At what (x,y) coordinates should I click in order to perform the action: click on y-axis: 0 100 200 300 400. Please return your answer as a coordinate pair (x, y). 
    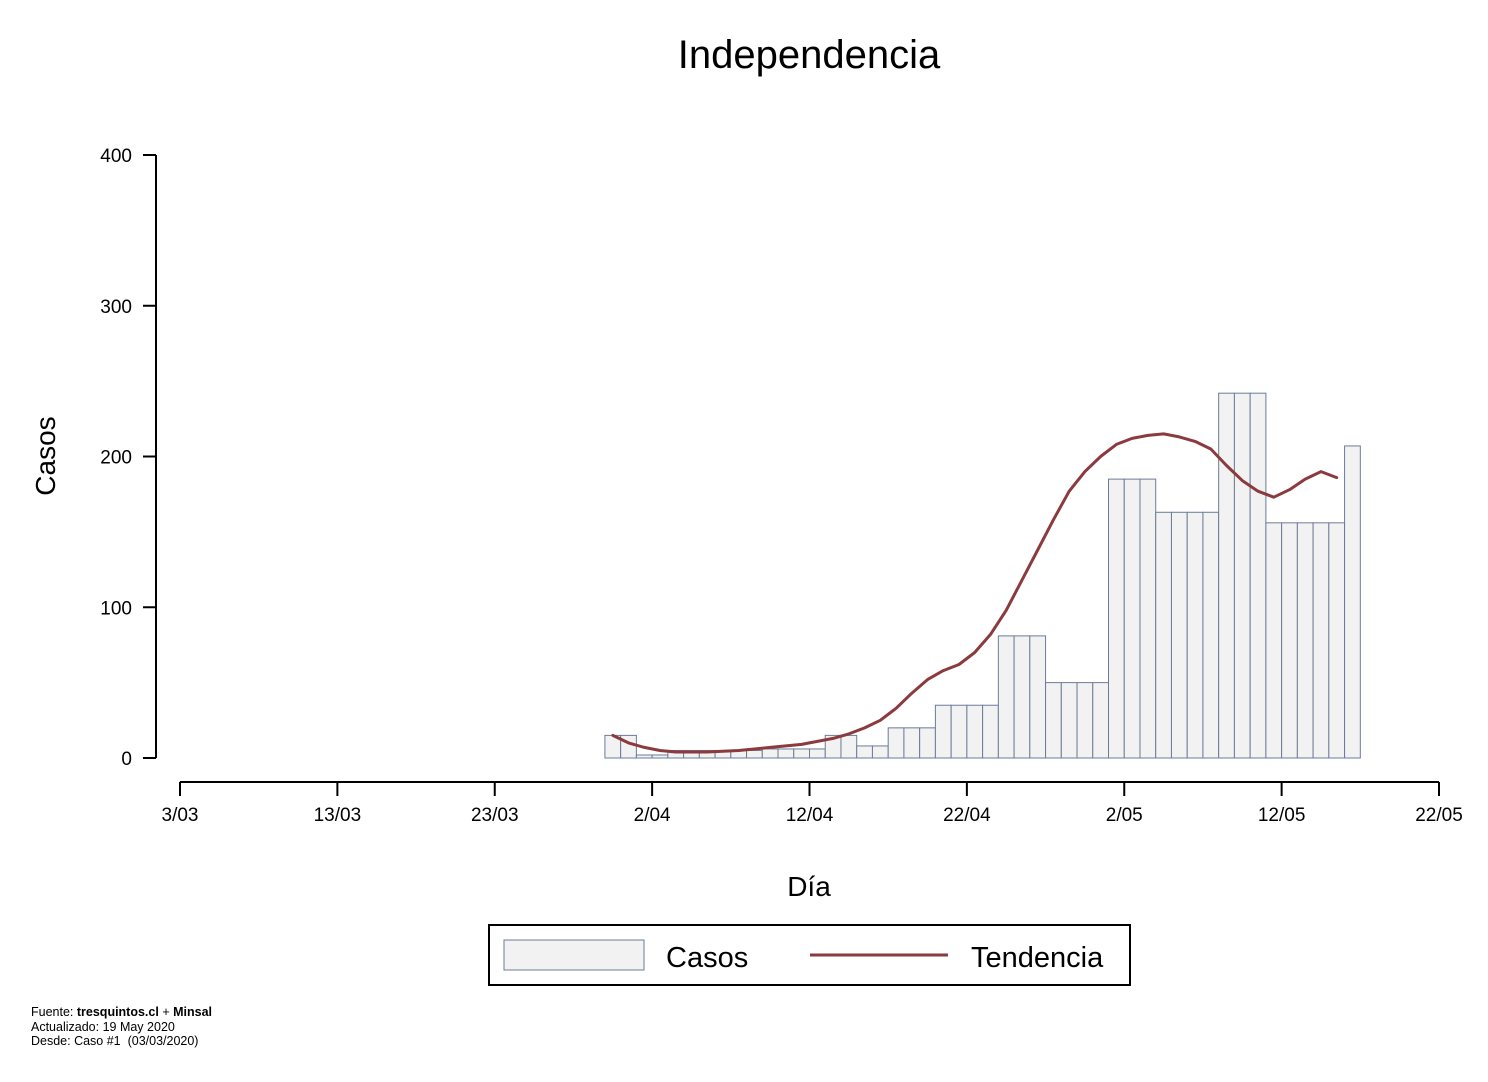
    Looking at the image, I should click on (128, 458).